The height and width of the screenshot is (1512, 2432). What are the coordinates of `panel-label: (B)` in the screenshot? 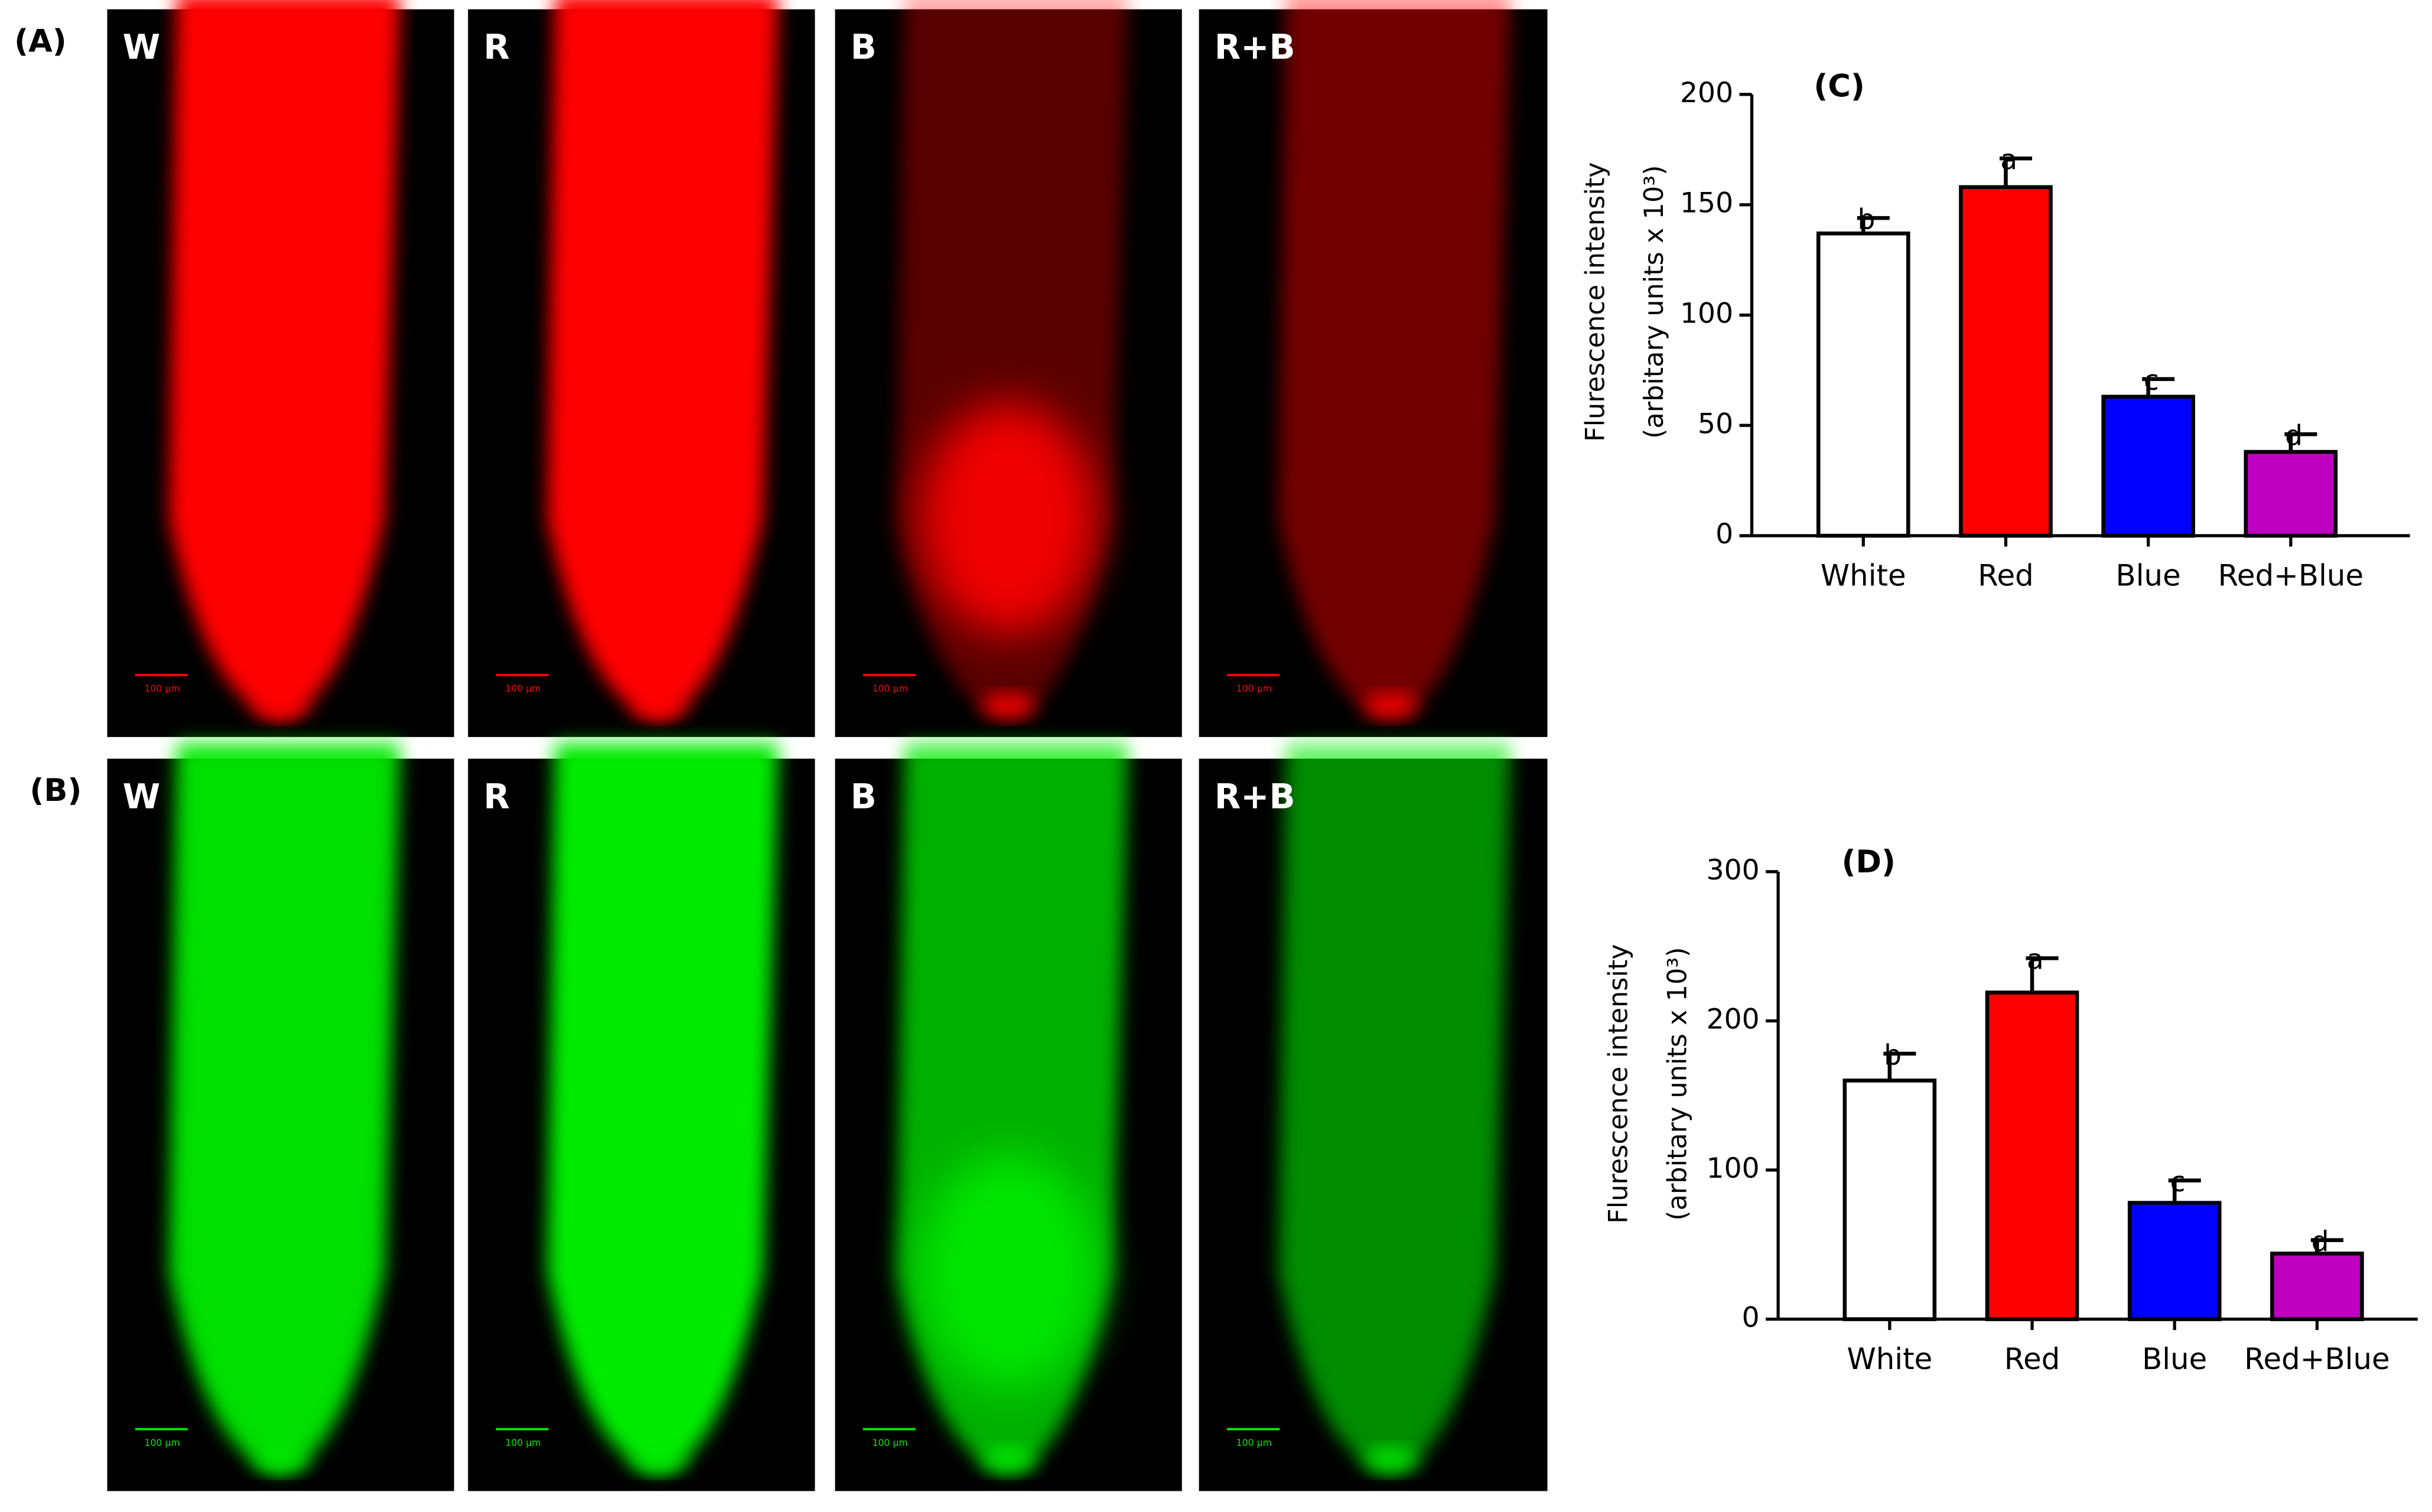 It's located at (56, 791).